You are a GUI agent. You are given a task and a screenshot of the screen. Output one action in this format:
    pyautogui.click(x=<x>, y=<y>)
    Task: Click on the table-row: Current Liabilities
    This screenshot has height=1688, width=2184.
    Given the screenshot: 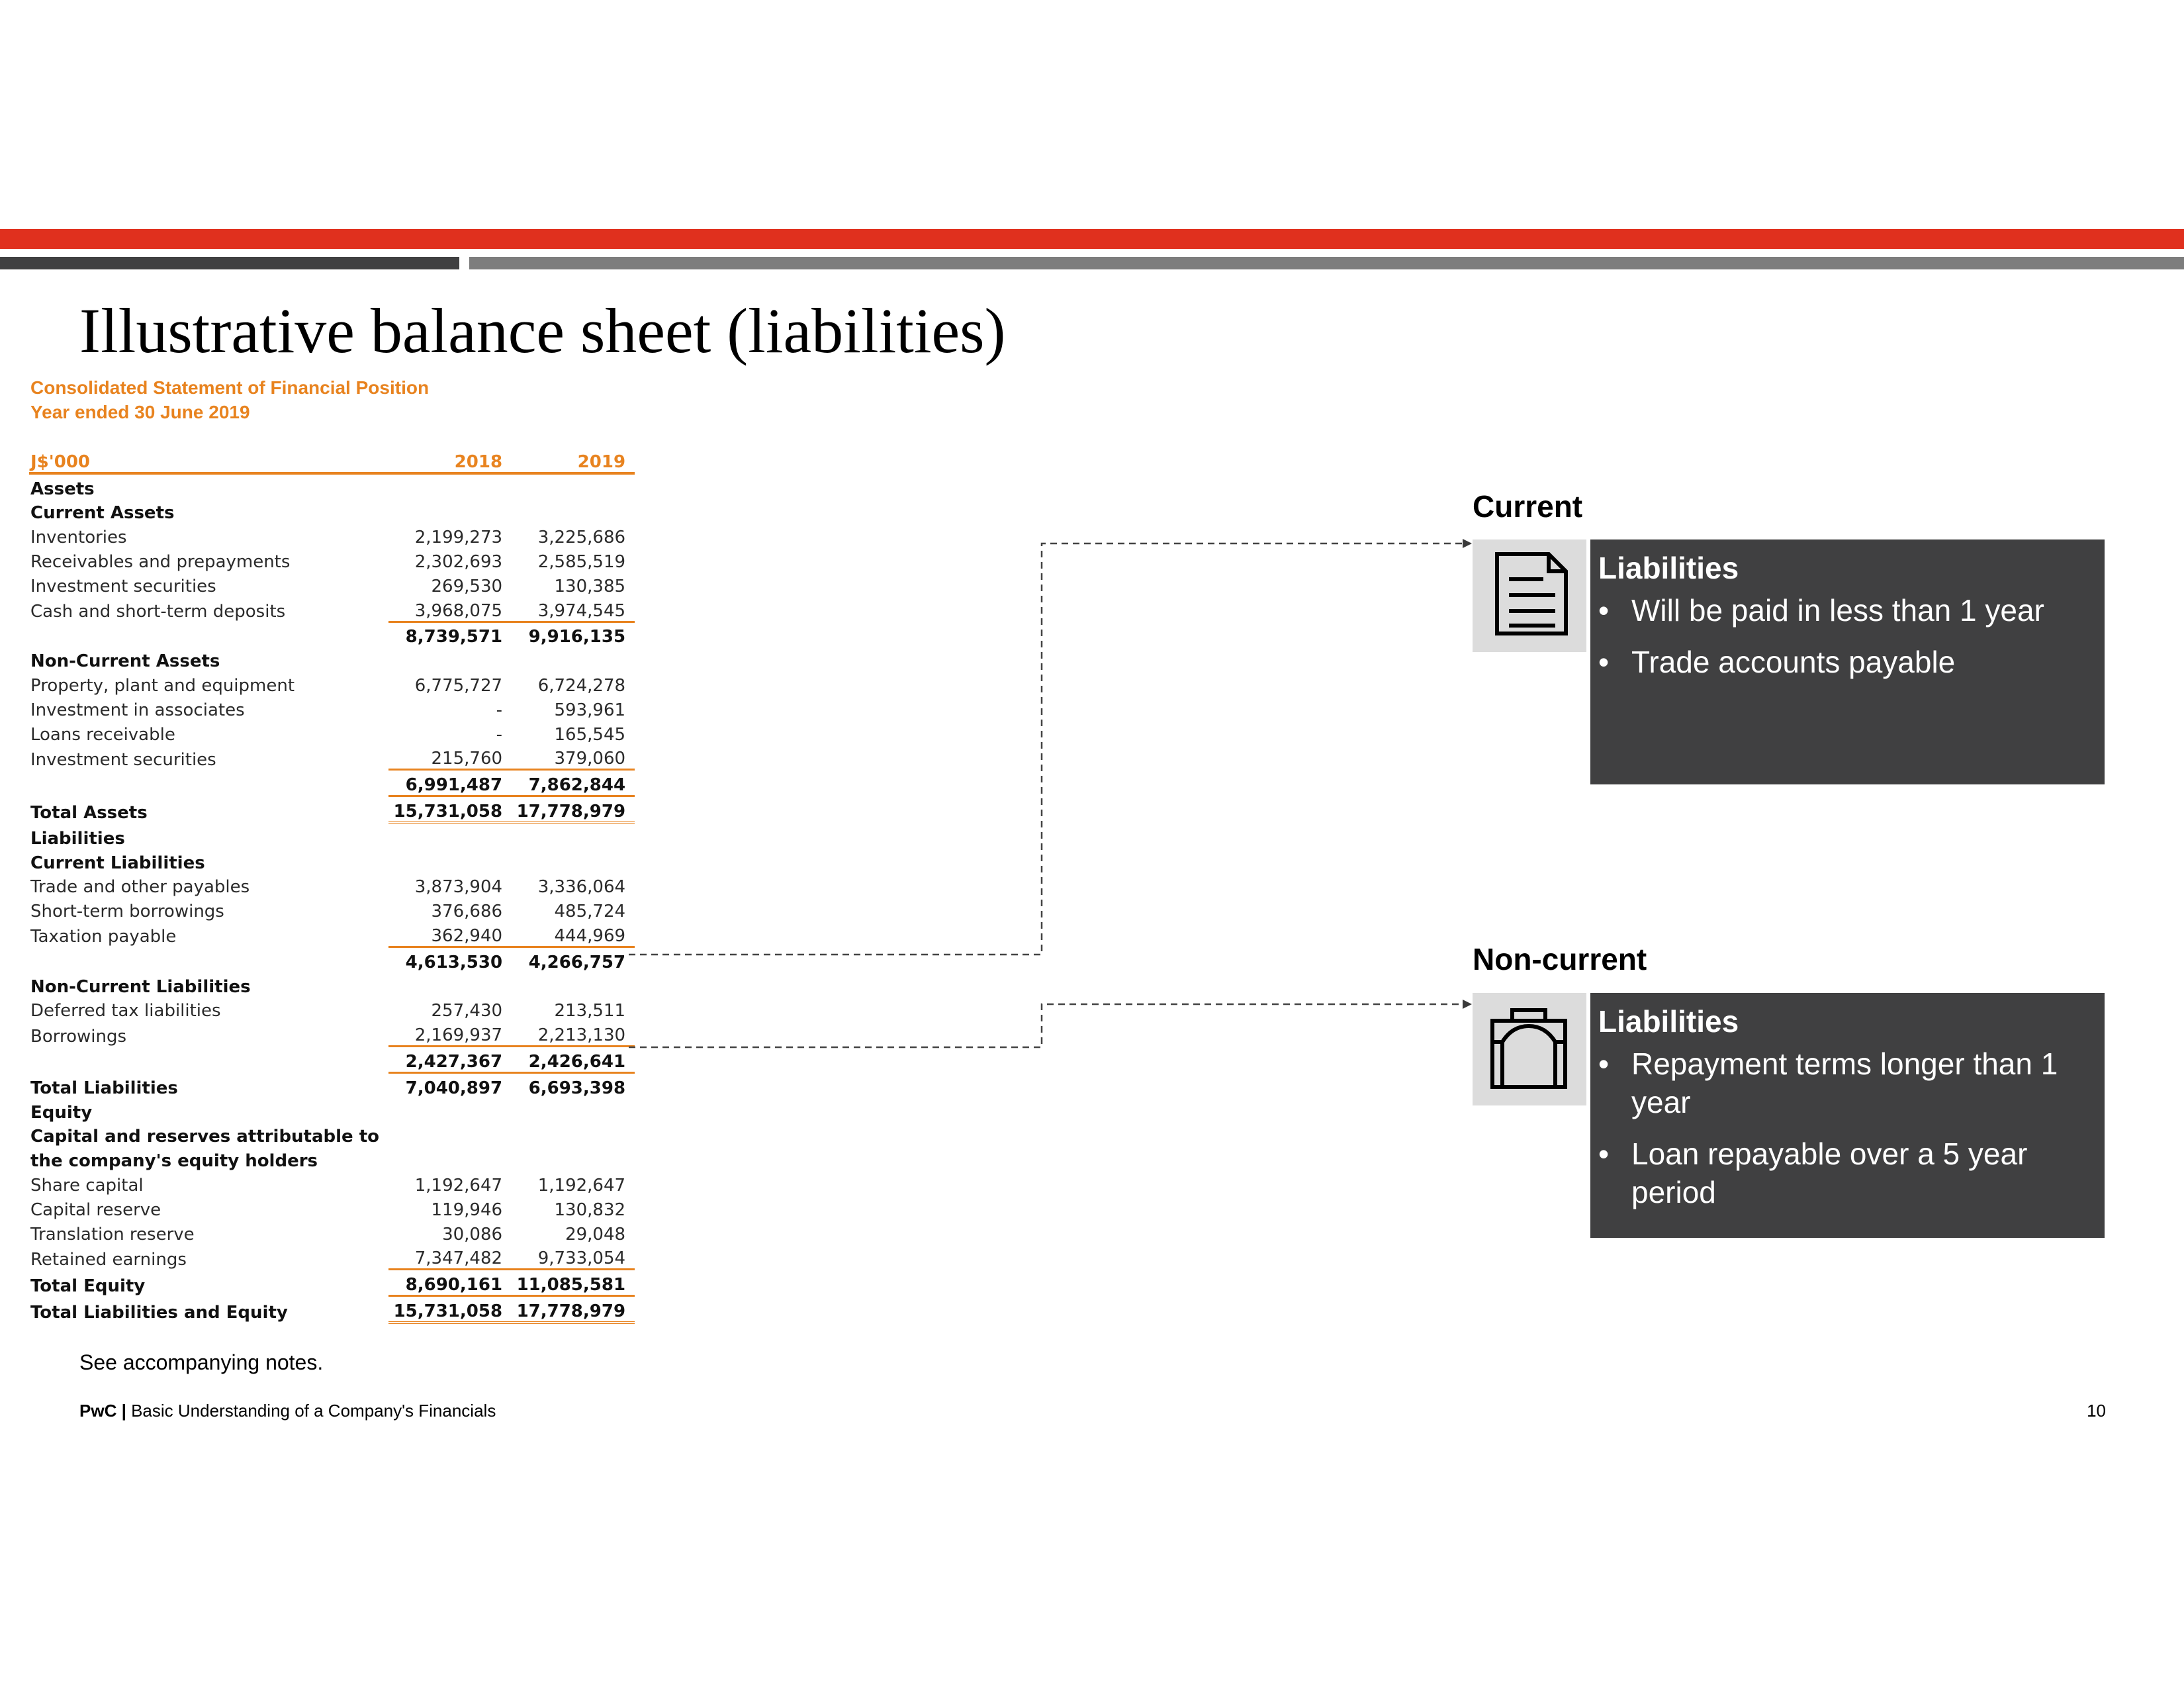 What is the action you would take?
    pyautogui.click(x=332, y=861)
    